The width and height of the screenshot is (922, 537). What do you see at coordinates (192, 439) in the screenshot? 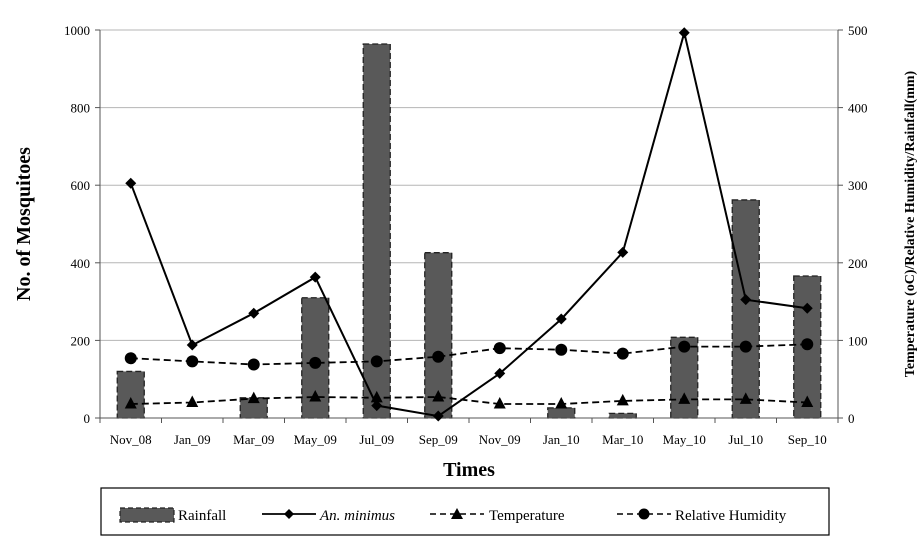
I see `x-tick-label: Jan_09` at bounding box center [192, 439].